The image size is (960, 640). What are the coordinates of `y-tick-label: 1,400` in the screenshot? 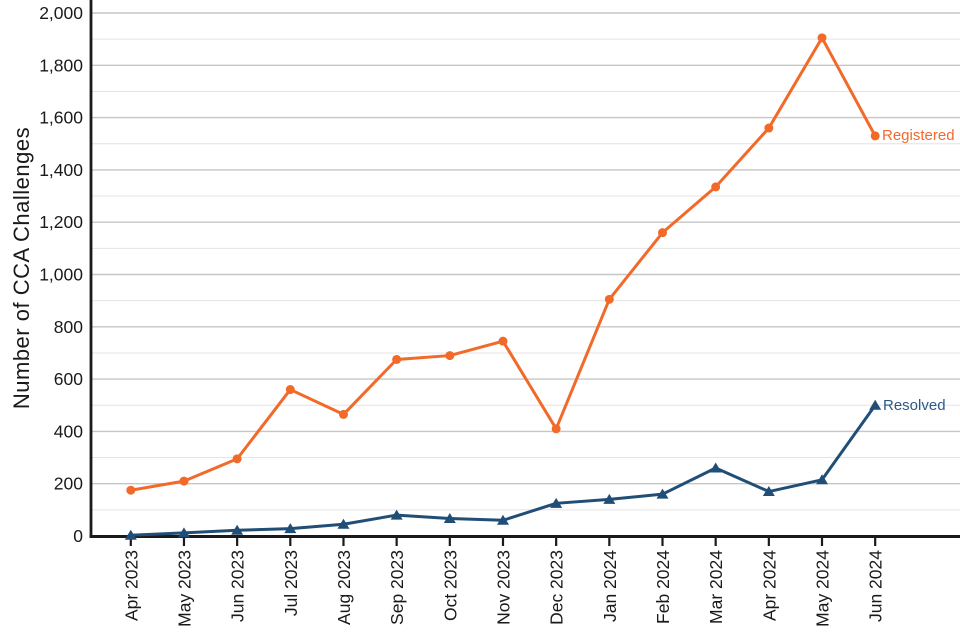 It's located at (61, 170).